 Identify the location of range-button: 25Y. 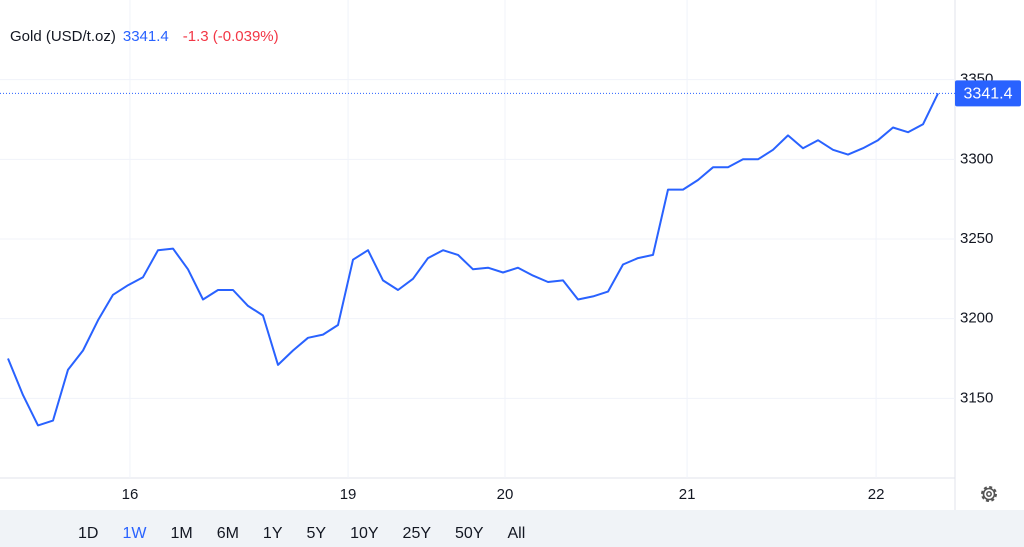
(417, 533).